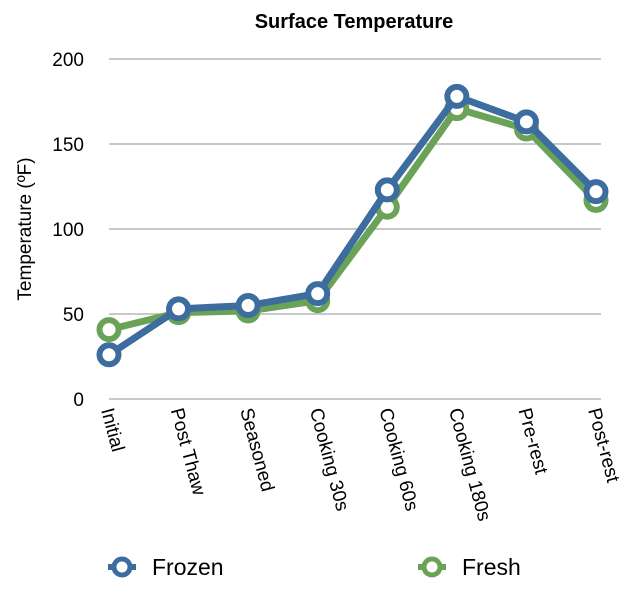  I want to click on x-tick-label: Post-rest, so click(603, 446).